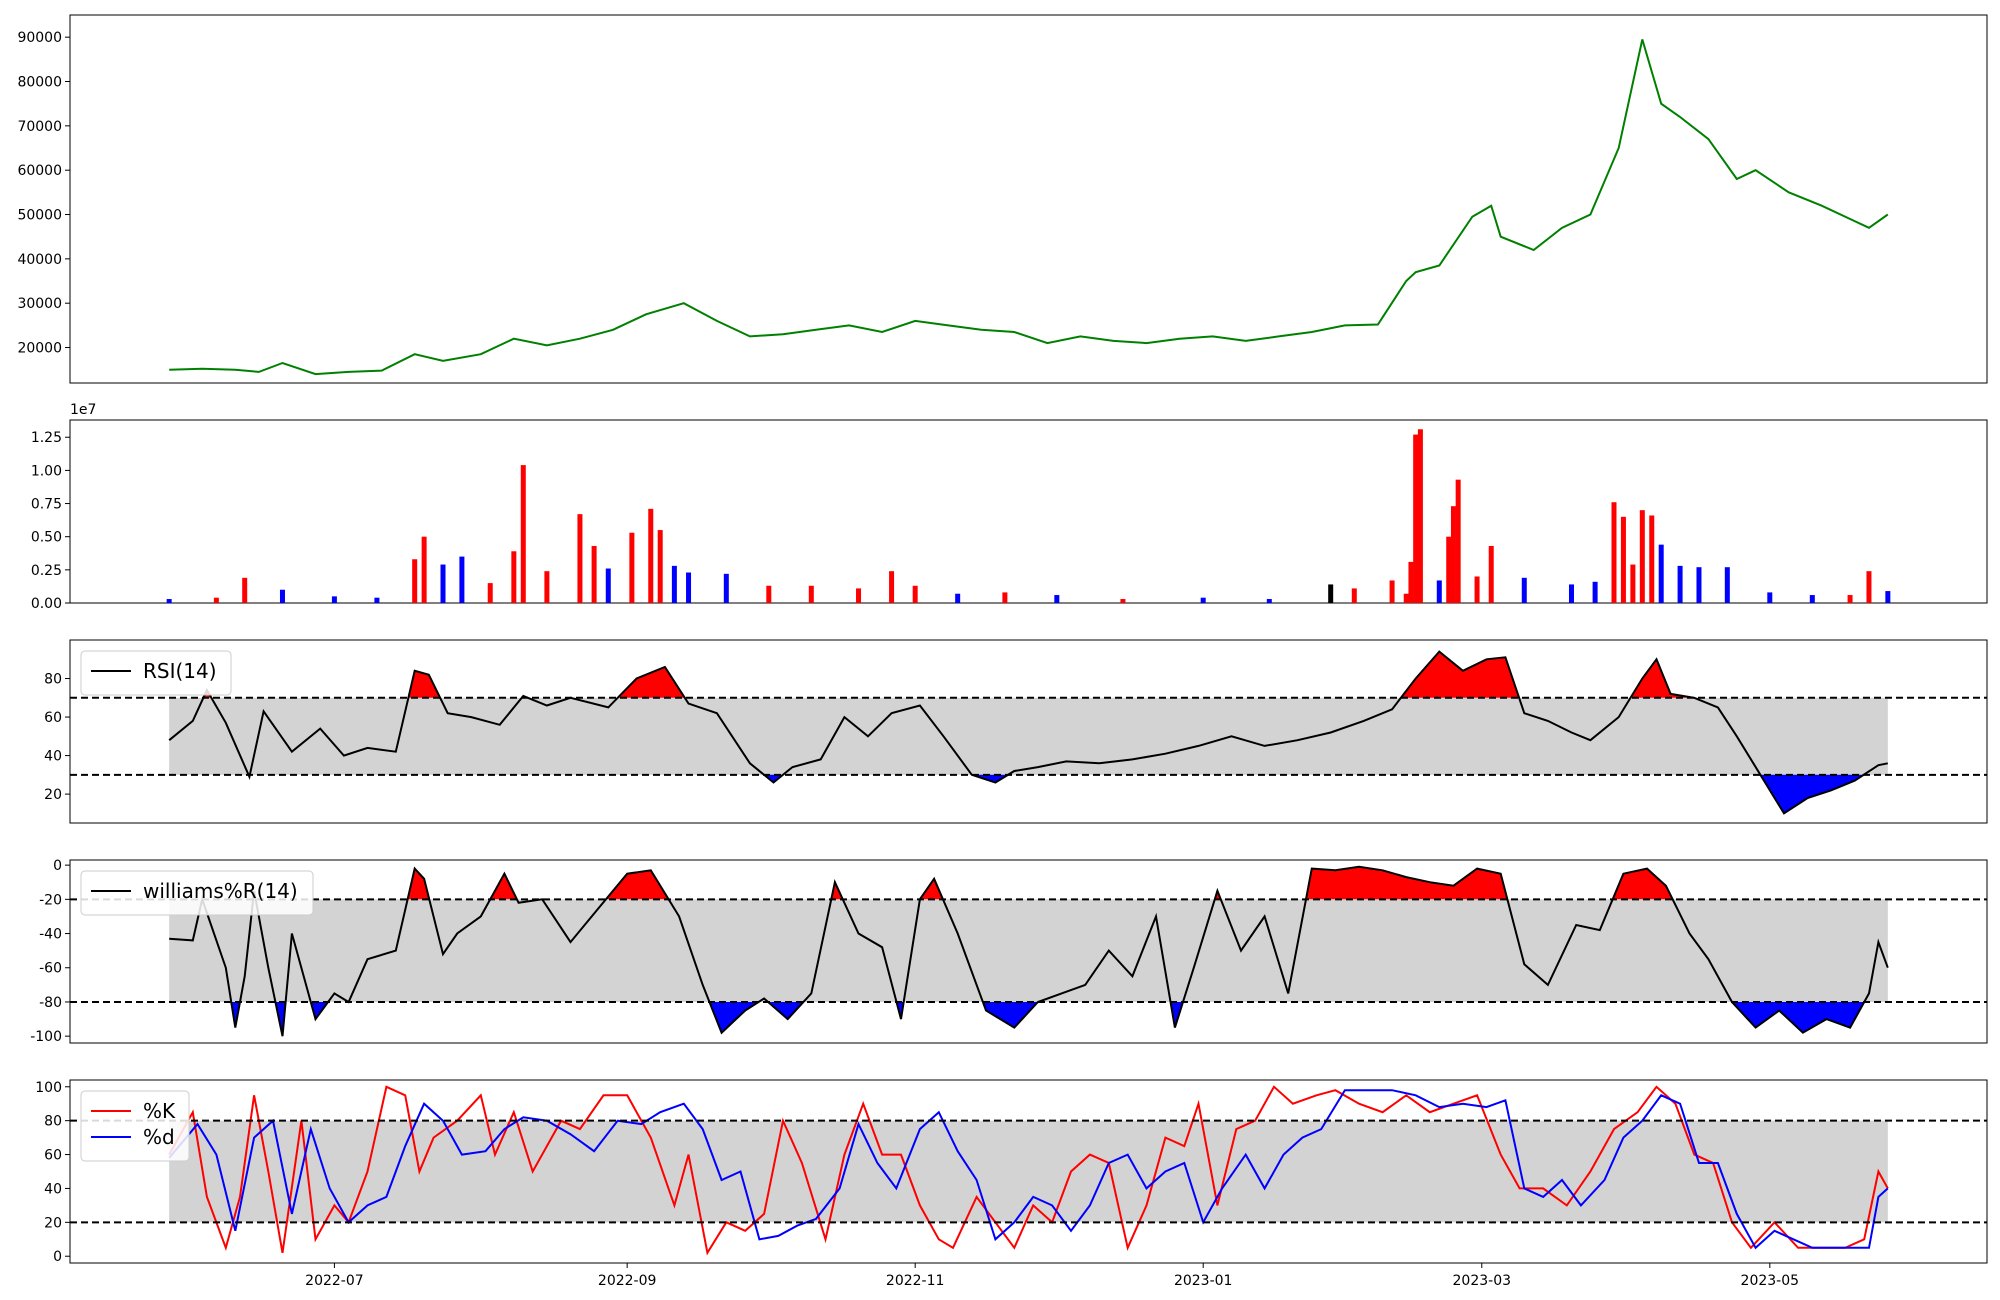 This screenshot has height=1300, width=2000. What do you see at coordinates (39, 349) in the screenshot?
I see `y-tick-label: 20000` at bounding box center [39, 349].